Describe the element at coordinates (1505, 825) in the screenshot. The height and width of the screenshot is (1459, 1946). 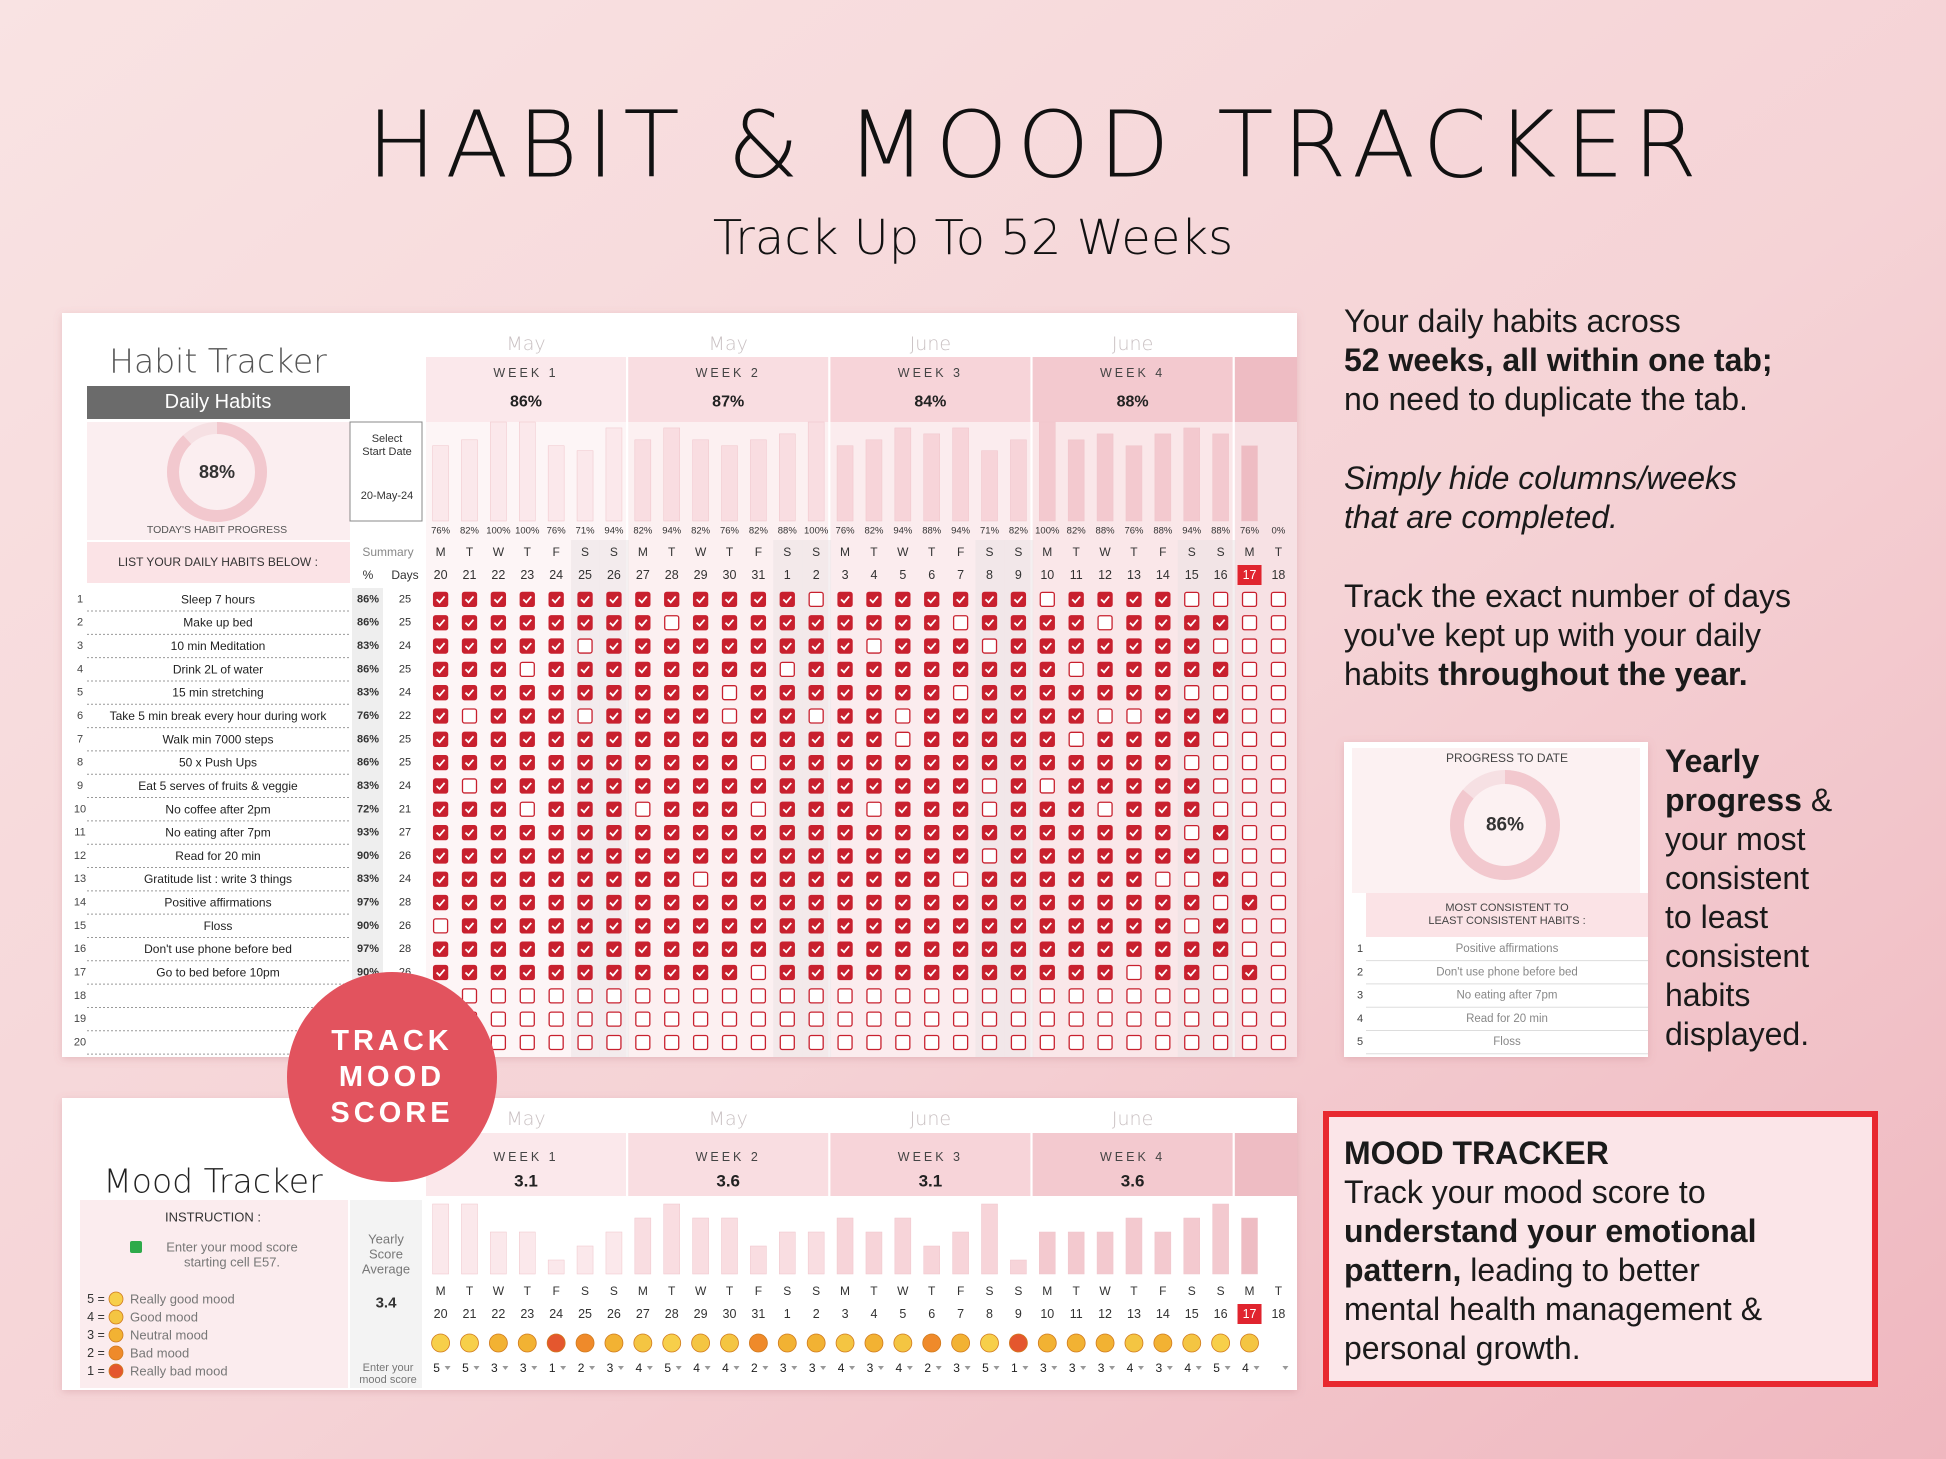
I see `progress-donut-arc` at that location.